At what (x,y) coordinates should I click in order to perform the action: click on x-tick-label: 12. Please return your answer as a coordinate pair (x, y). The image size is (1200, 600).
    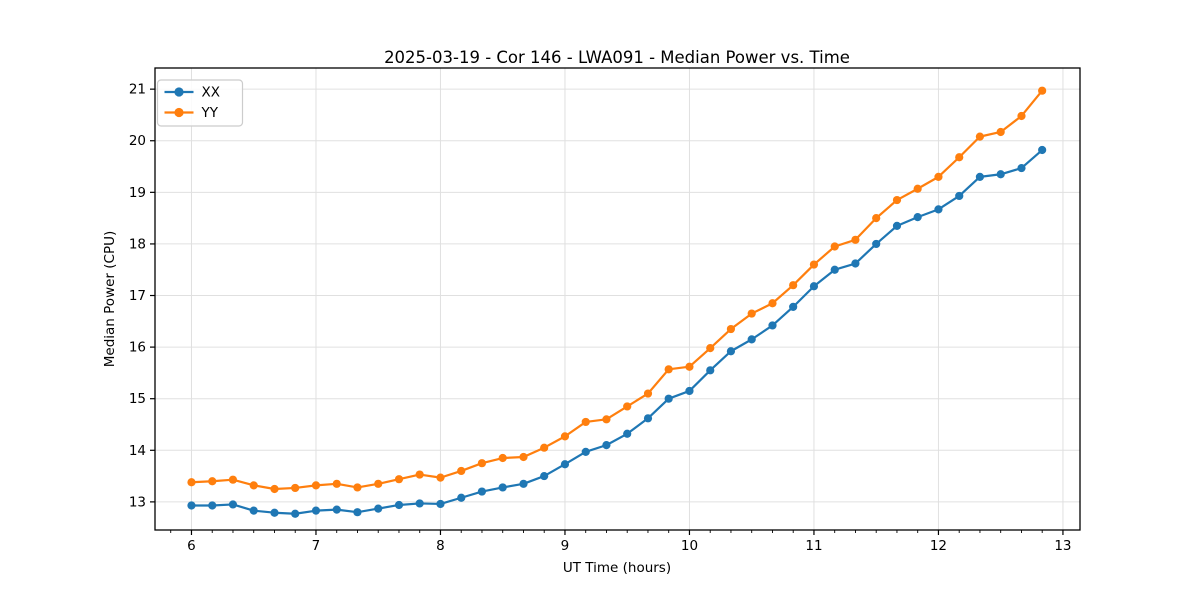
    Looking at the image, I should click on (938, 546).